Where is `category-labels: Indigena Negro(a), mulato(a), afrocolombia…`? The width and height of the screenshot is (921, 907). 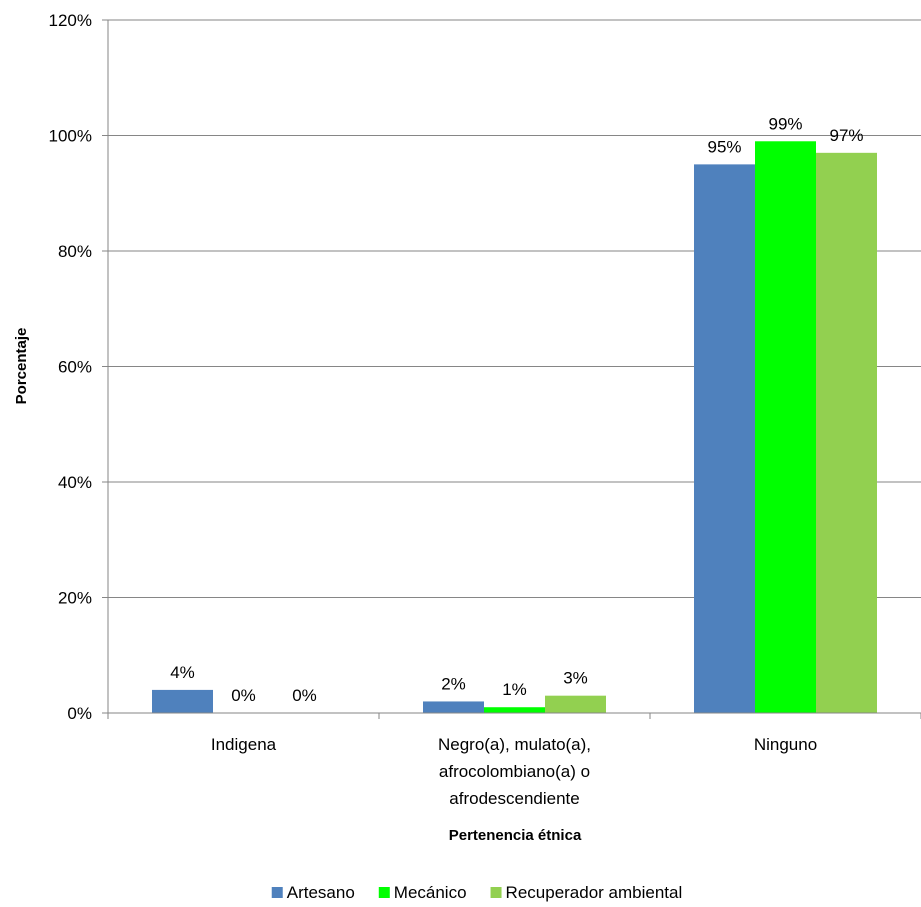
category-labels: Indigena Negro(a), mulato(a), afrocolombia… is located at coordinates (514, 771).